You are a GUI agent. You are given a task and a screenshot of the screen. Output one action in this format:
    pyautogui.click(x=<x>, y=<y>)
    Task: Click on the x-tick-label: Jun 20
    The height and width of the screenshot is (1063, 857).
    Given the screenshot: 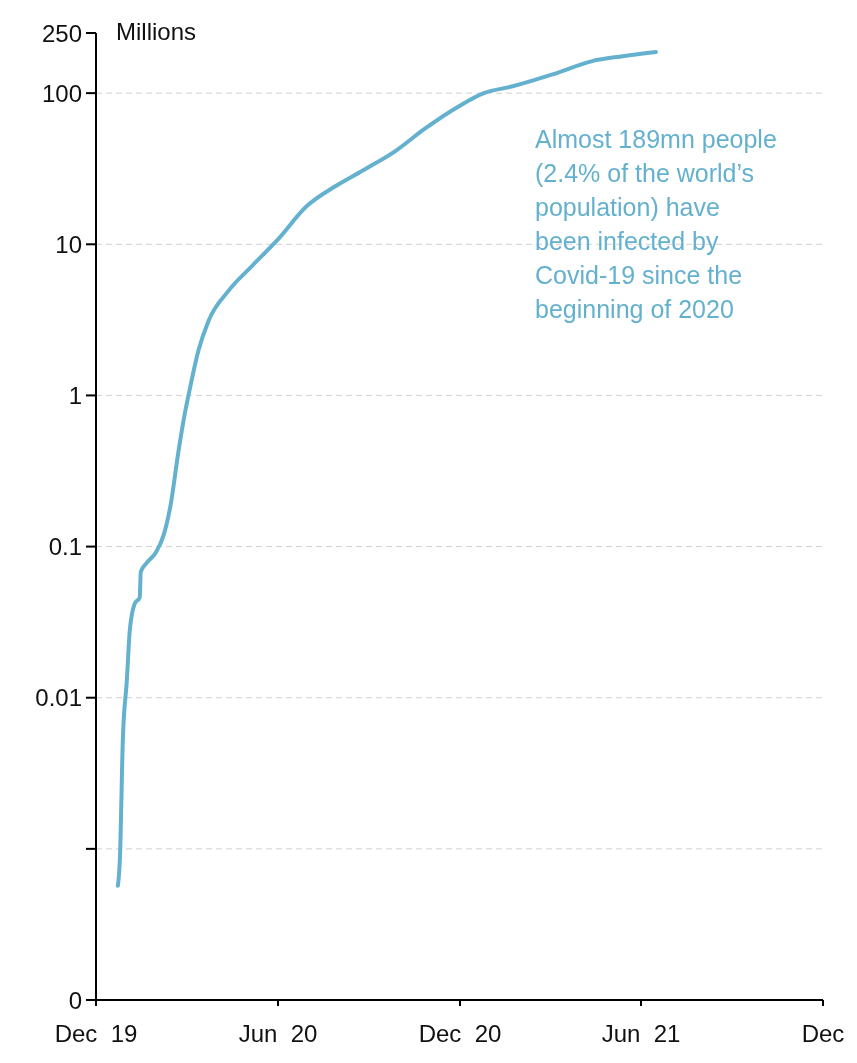 What is the action you would take?
    pyautogui.click(x=278, y=1033)
    